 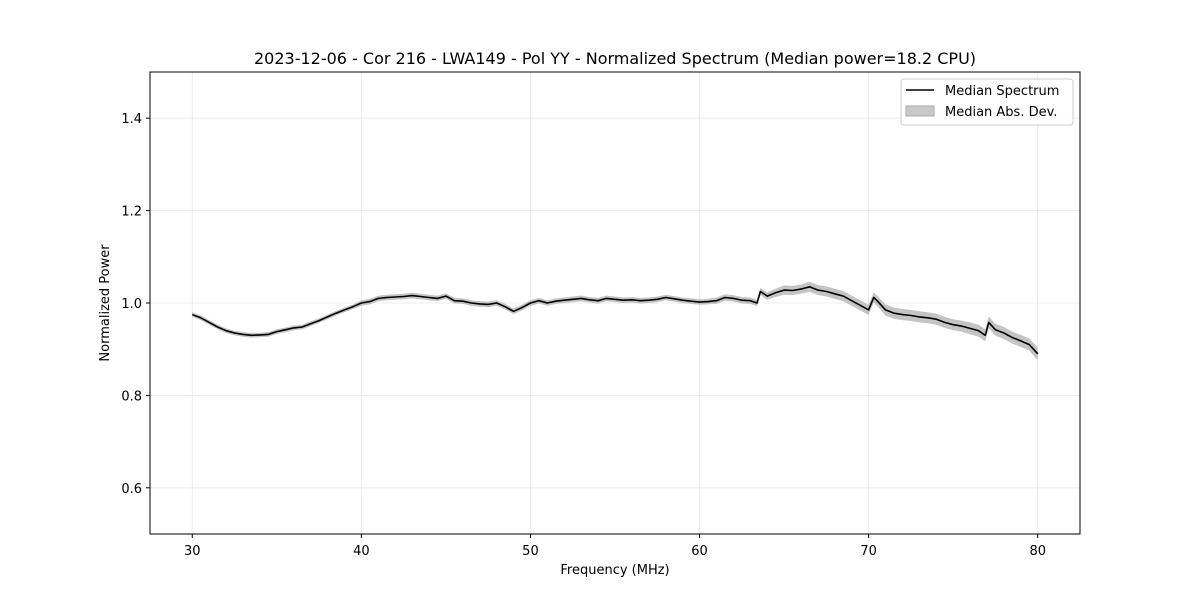 I want to click on median-line-layer, so click(x=615, y=320).